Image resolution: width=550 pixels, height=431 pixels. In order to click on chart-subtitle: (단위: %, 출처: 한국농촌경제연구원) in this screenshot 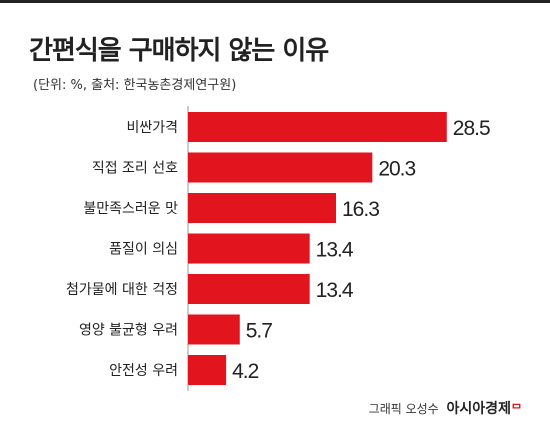, I will do `click(135, 85)`.